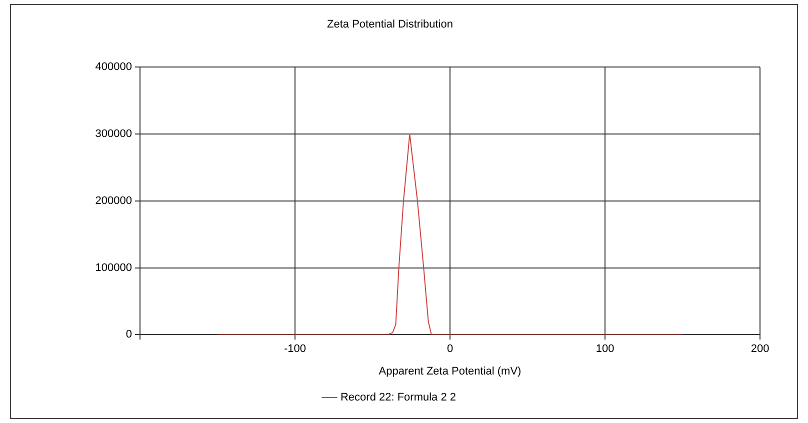 The width and height of the screenshot is (808, 423). What do you see at coordinates (450, 371) in the screenshot?
I see `x-axis-title: Apparent Zeta Potential (mV)` at bounding box center [450, 371].